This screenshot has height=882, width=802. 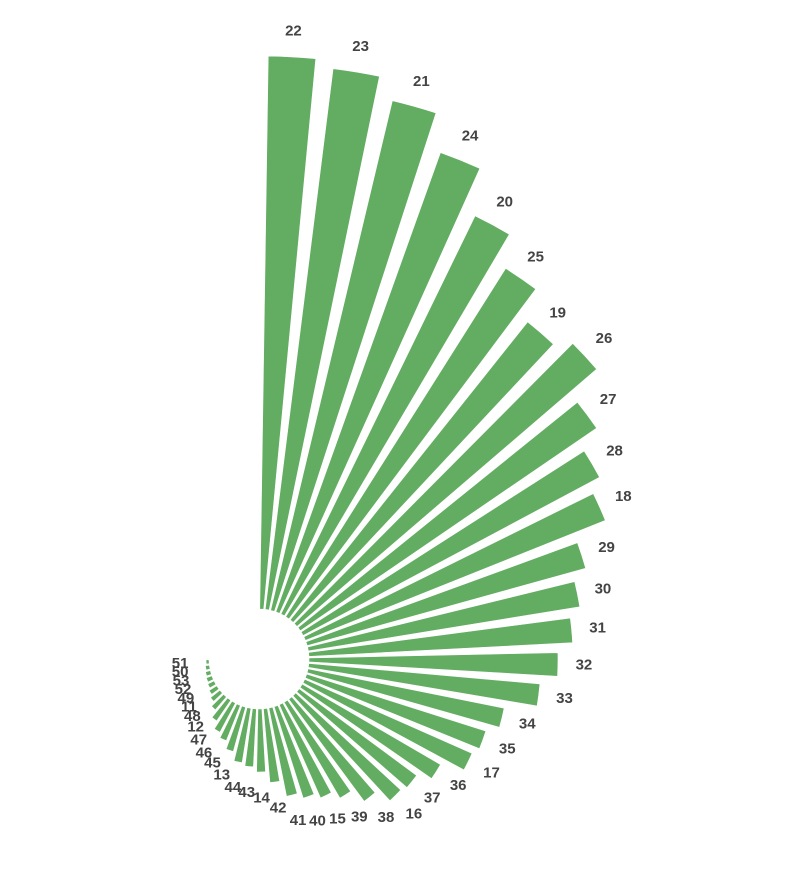 What do you see at coordinates (195, 727) in the screenshot?
I see `bar-label-12: 12` at bounding box center [195, 727].